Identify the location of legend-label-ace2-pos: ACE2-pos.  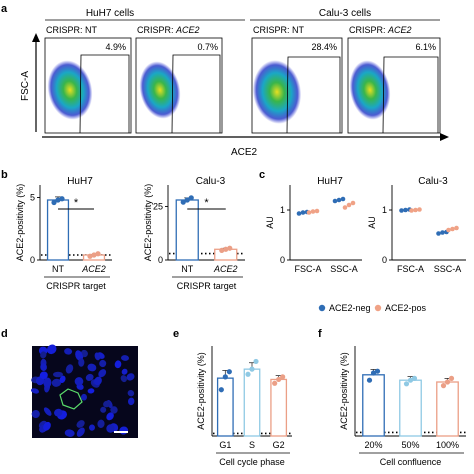
(406, 308).